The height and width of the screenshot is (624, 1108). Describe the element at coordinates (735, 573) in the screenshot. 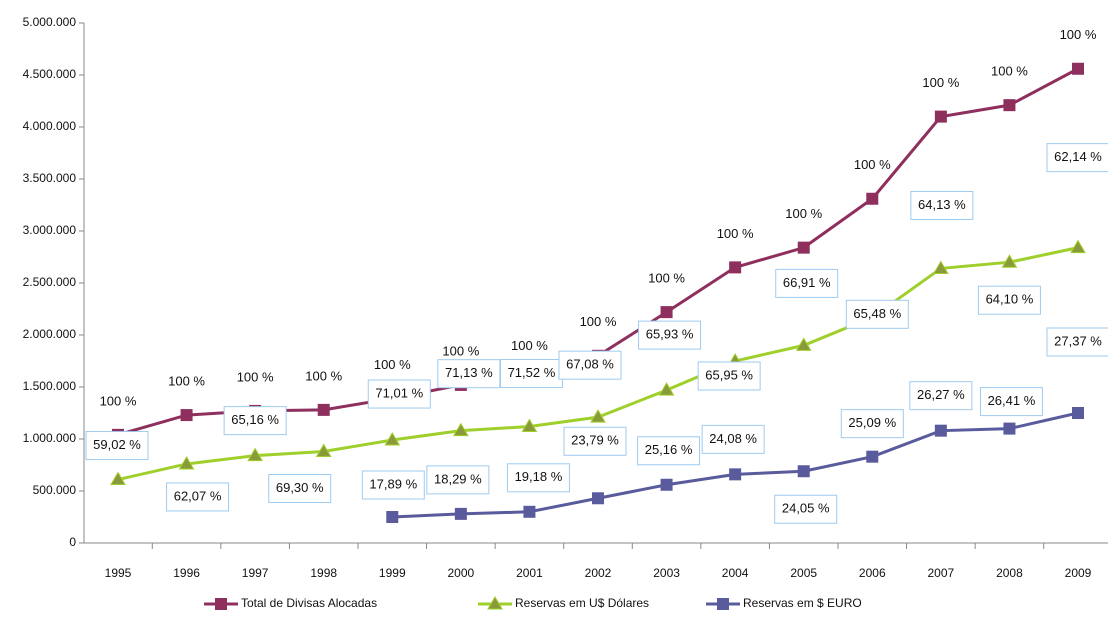

I see `x-tick-label: 2004` at that location.